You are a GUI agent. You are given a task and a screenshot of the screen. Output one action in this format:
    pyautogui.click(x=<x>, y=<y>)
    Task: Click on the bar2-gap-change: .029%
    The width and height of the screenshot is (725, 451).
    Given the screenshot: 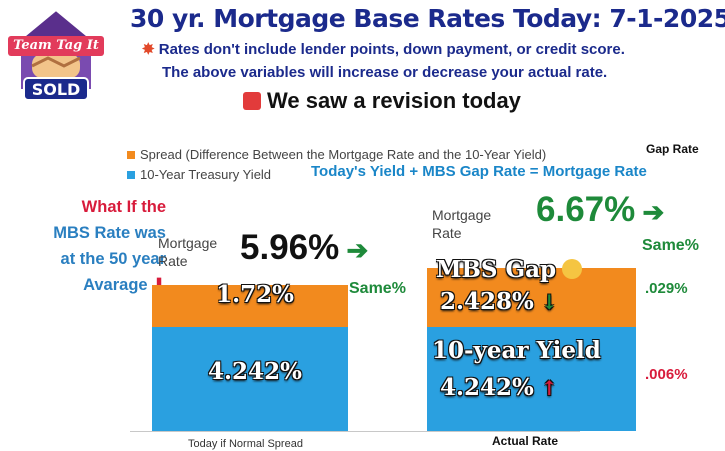 What is the action you would take?
    pyautogui.click(x=666, y=288)
    